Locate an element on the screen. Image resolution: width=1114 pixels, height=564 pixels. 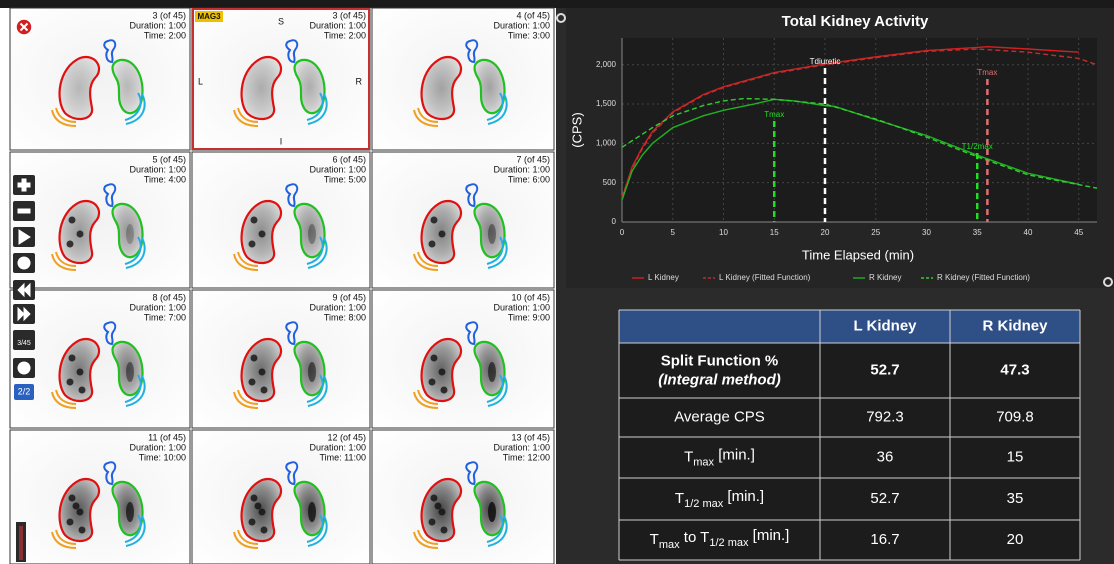
orientation-right: R is located at coordinates (359, 81).